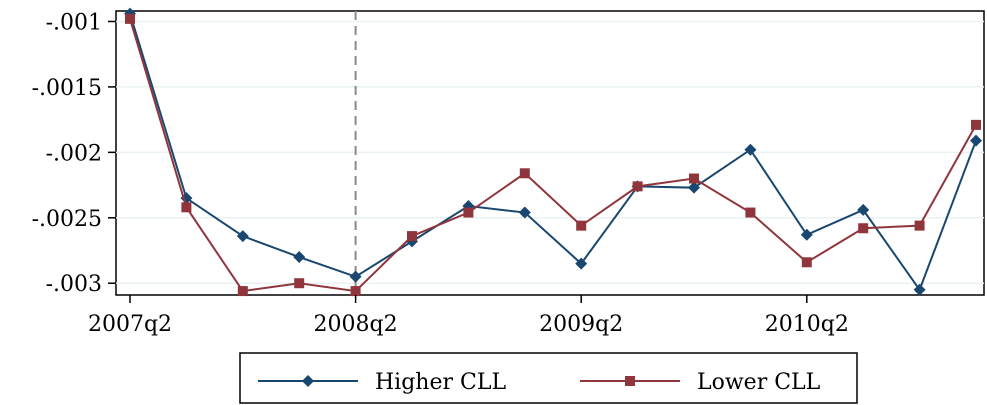 This screenshot has width=987, height=405. I want to click on x-axis: 2007q2 2008q2 2009q2 2010q2, so click(468, 316).